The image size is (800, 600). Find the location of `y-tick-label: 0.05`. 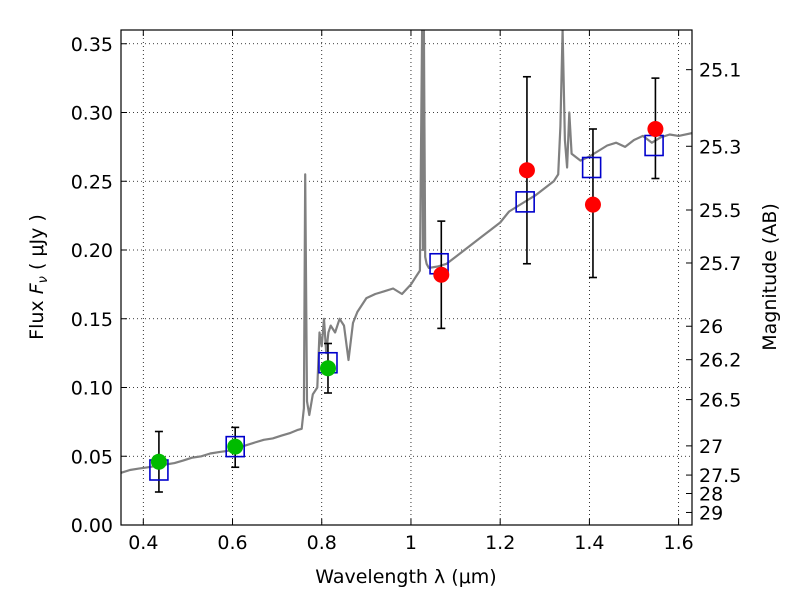

y-tick-label: 0.05 is located at coordinates (92, 457).